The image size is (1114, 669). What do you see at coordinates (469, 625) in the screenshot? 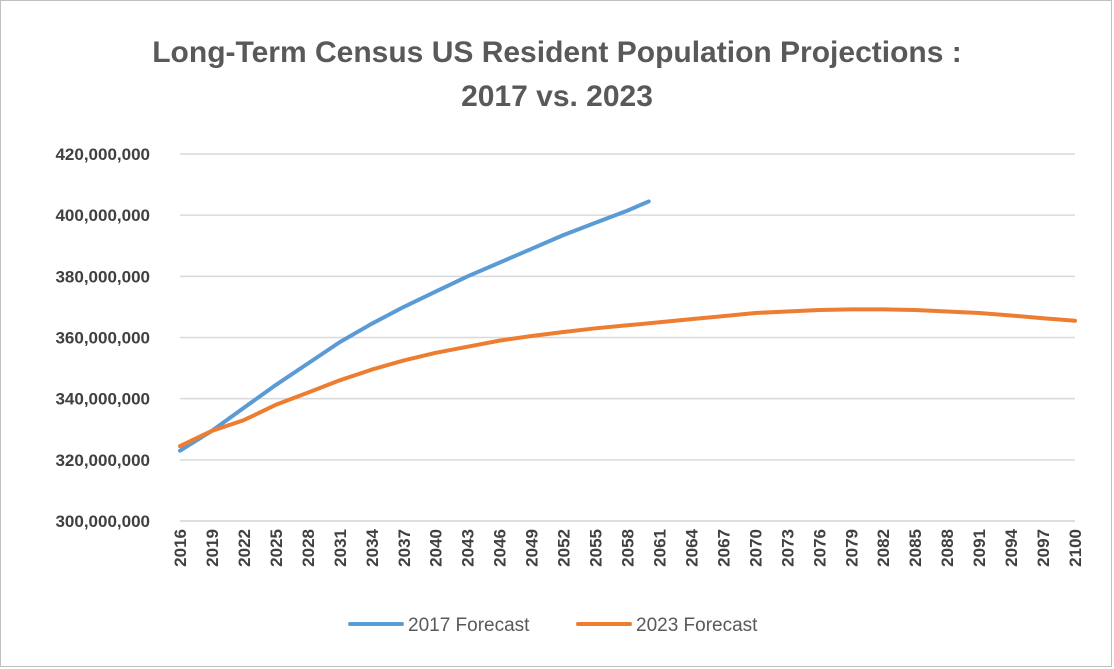
I see `legend-label: 2017 Forecast` at bounding box center [469, 625].